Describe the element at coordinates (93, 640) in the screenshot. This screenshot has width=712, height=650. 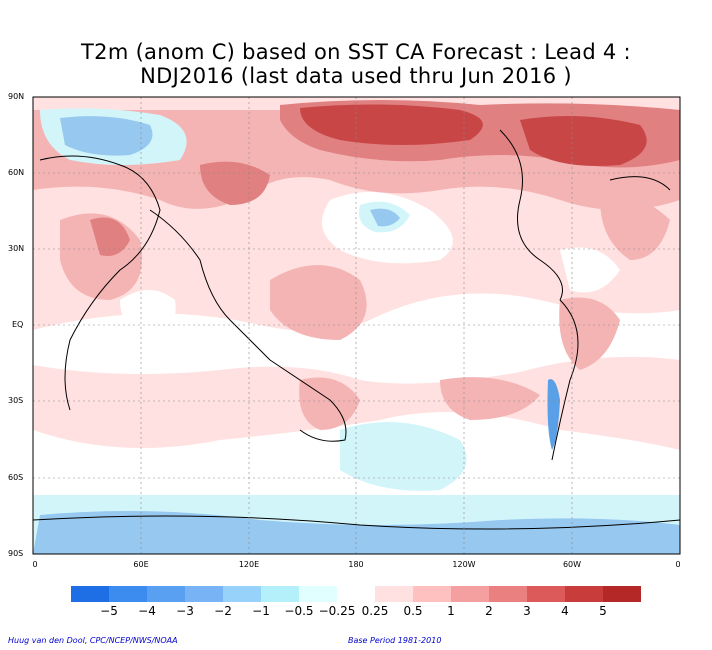
I see `credit-text: Huug van den Dool, CPC/NCEP/NWS/NOAA` at that location.